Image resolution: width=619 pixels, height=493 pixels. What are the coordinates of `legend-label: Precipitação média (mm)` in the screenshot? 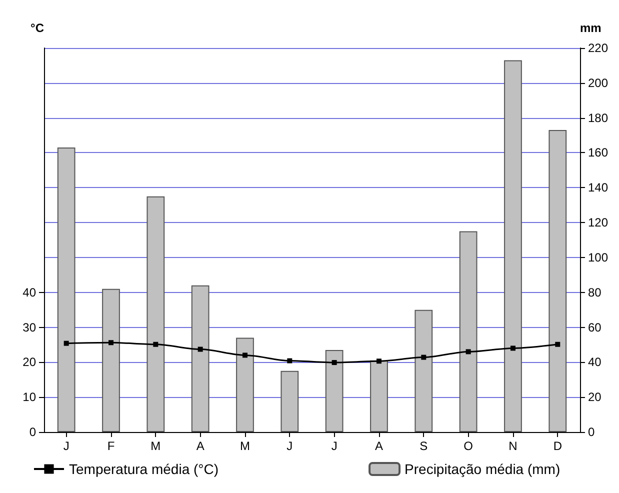 It's located at (482, 469).